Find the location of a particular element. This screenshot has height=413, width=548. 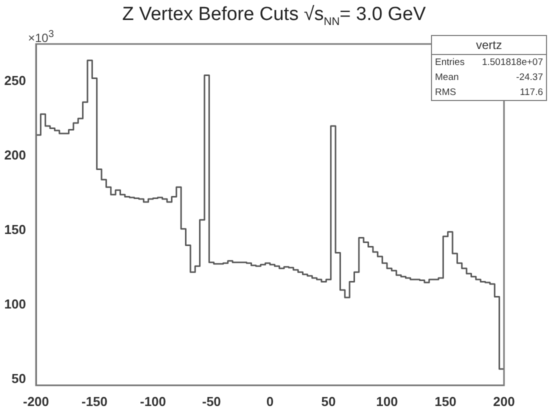

text: -24.37 is located at coordinates (529, 77).